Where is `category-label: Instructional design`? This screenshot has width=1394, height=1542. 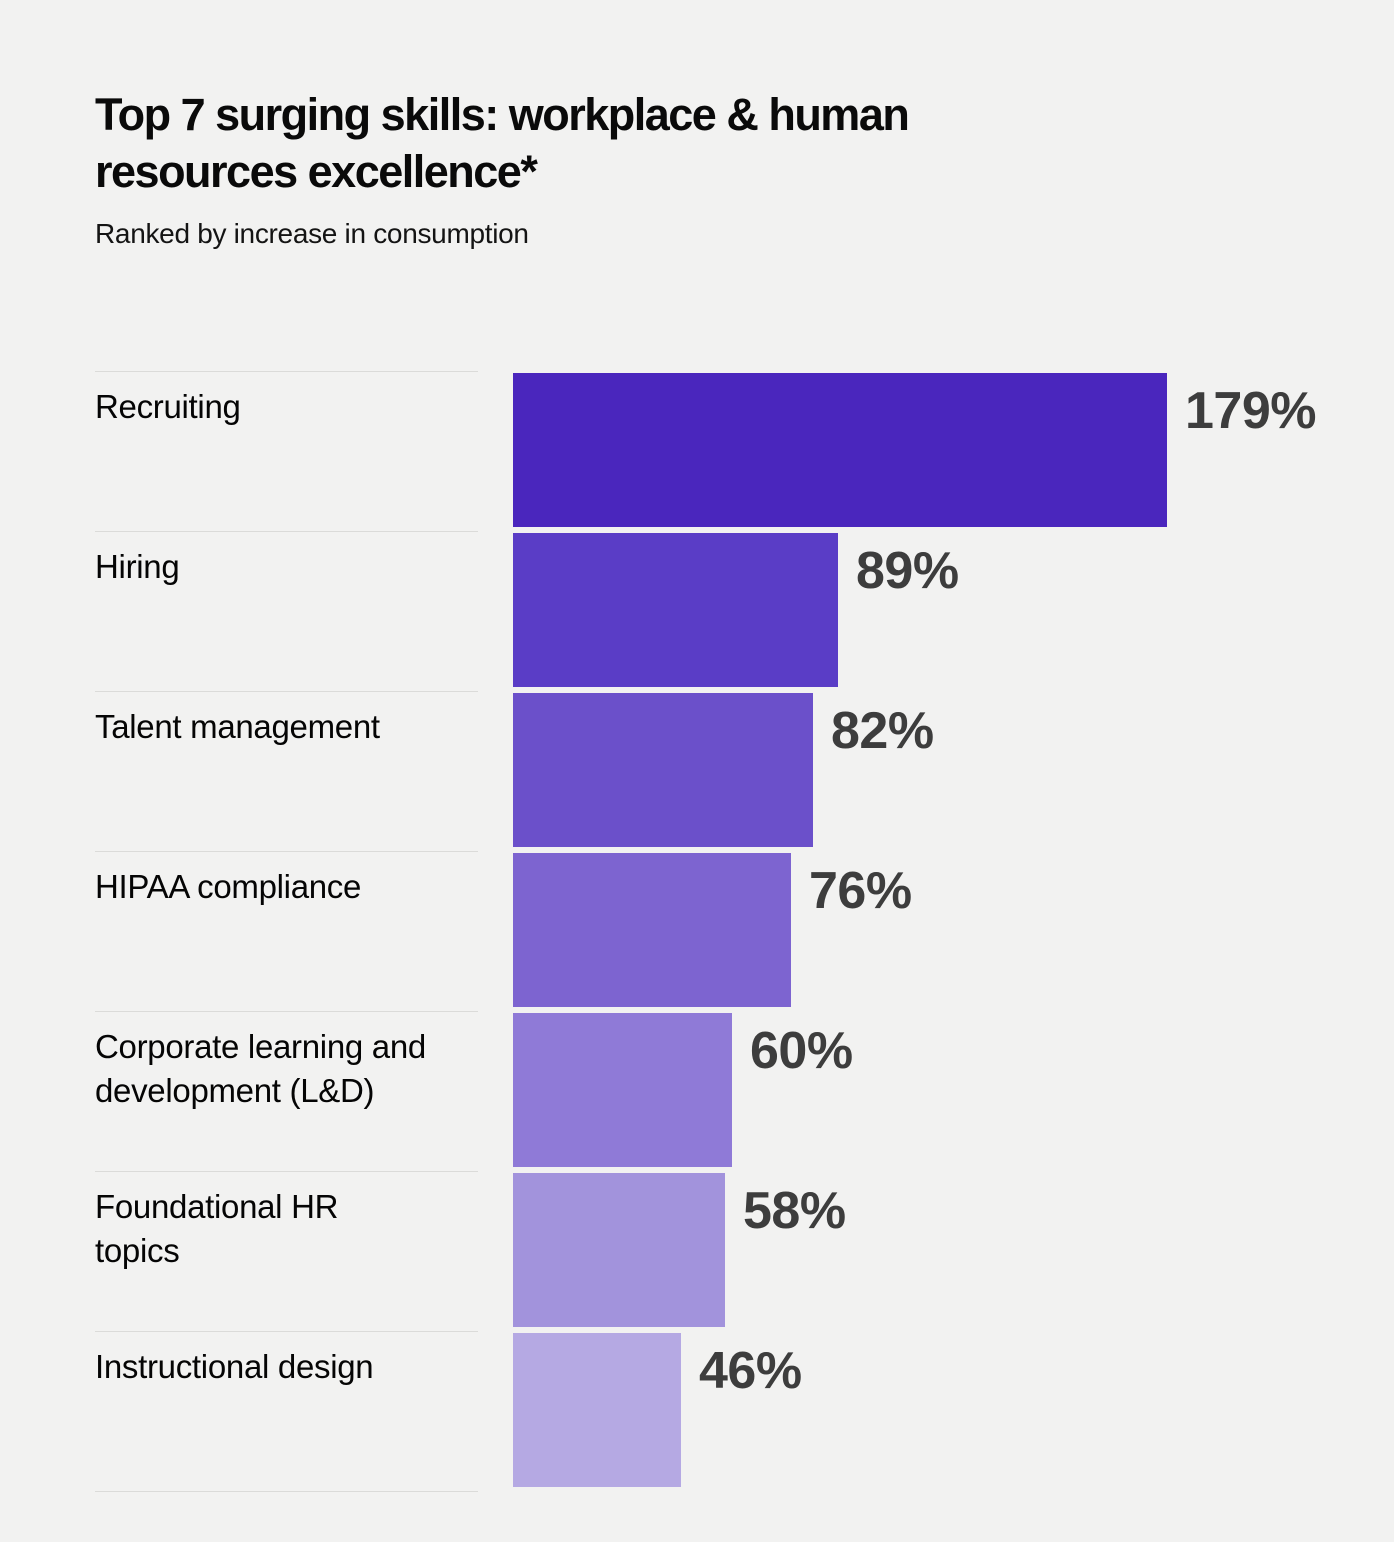
category-label: Instructional design is located at coordinates (286, 1360).